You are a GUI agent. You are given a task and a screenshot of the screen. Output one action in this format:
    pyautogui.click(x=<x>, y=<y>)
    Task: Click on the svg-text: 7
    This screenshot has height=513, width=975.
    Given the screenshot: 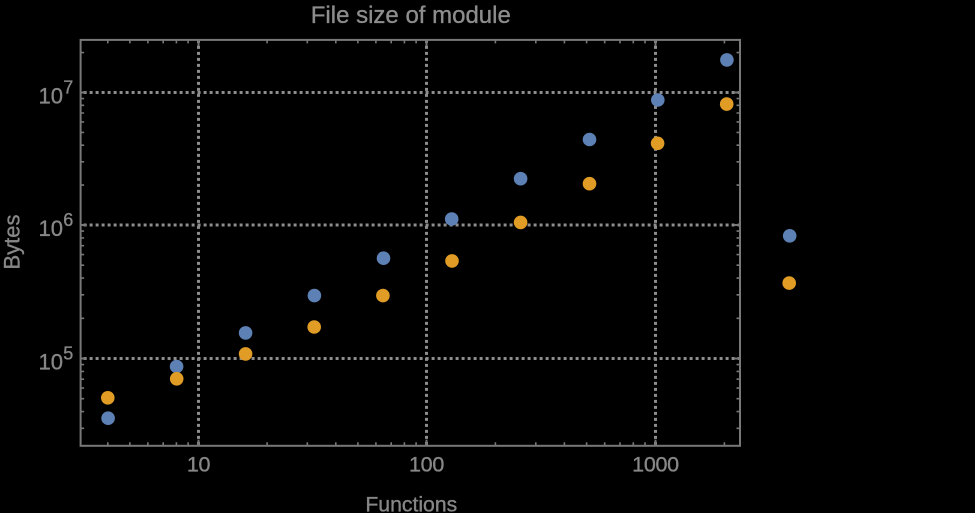 What is the action you would take?
    pyautogui.click(x=68, y=87)
    